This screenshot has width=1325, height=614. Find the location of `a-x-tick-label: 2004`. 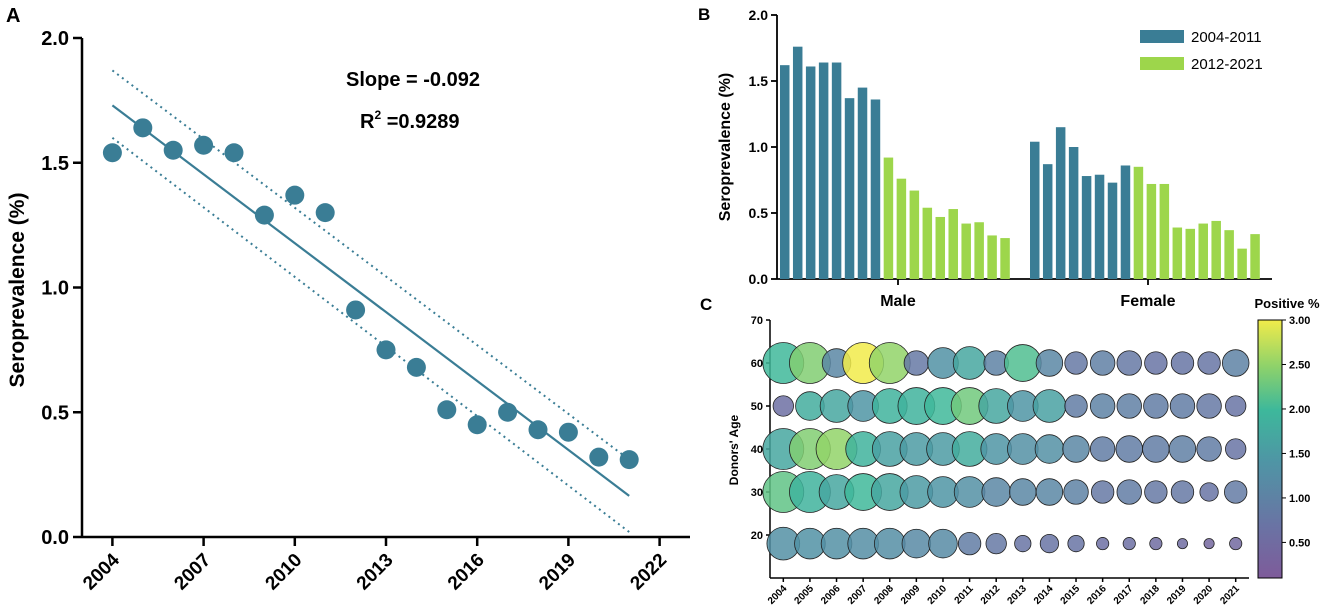

a-x-tick-label: 2004 is located at coordinates (101, 571).